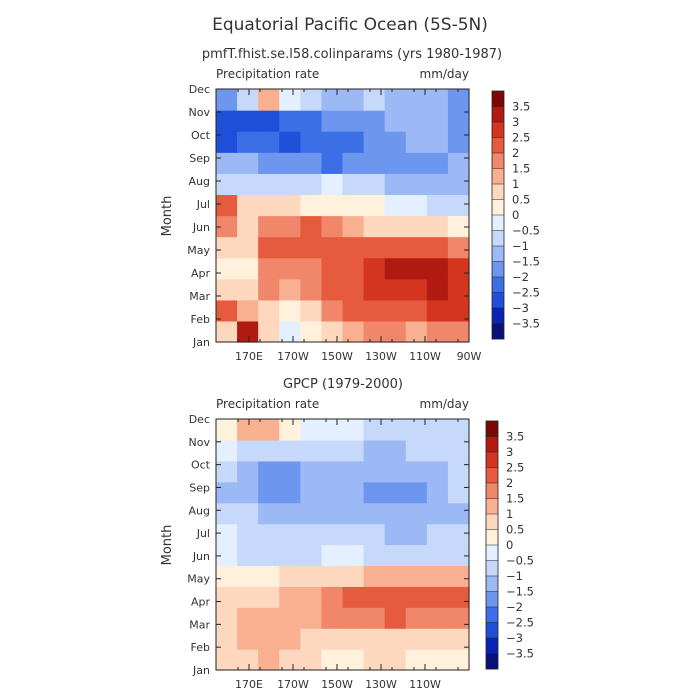 The image size is (700, 700). Describe the element at coordinates (203, 204) in the screenshot. I see `y-tick-label: Jul` at that location.